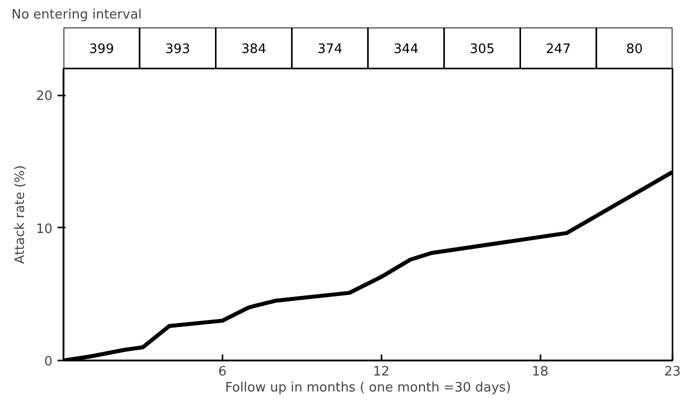  I want to click on y-axis-title: Attack rate (%), so click(20, 214).